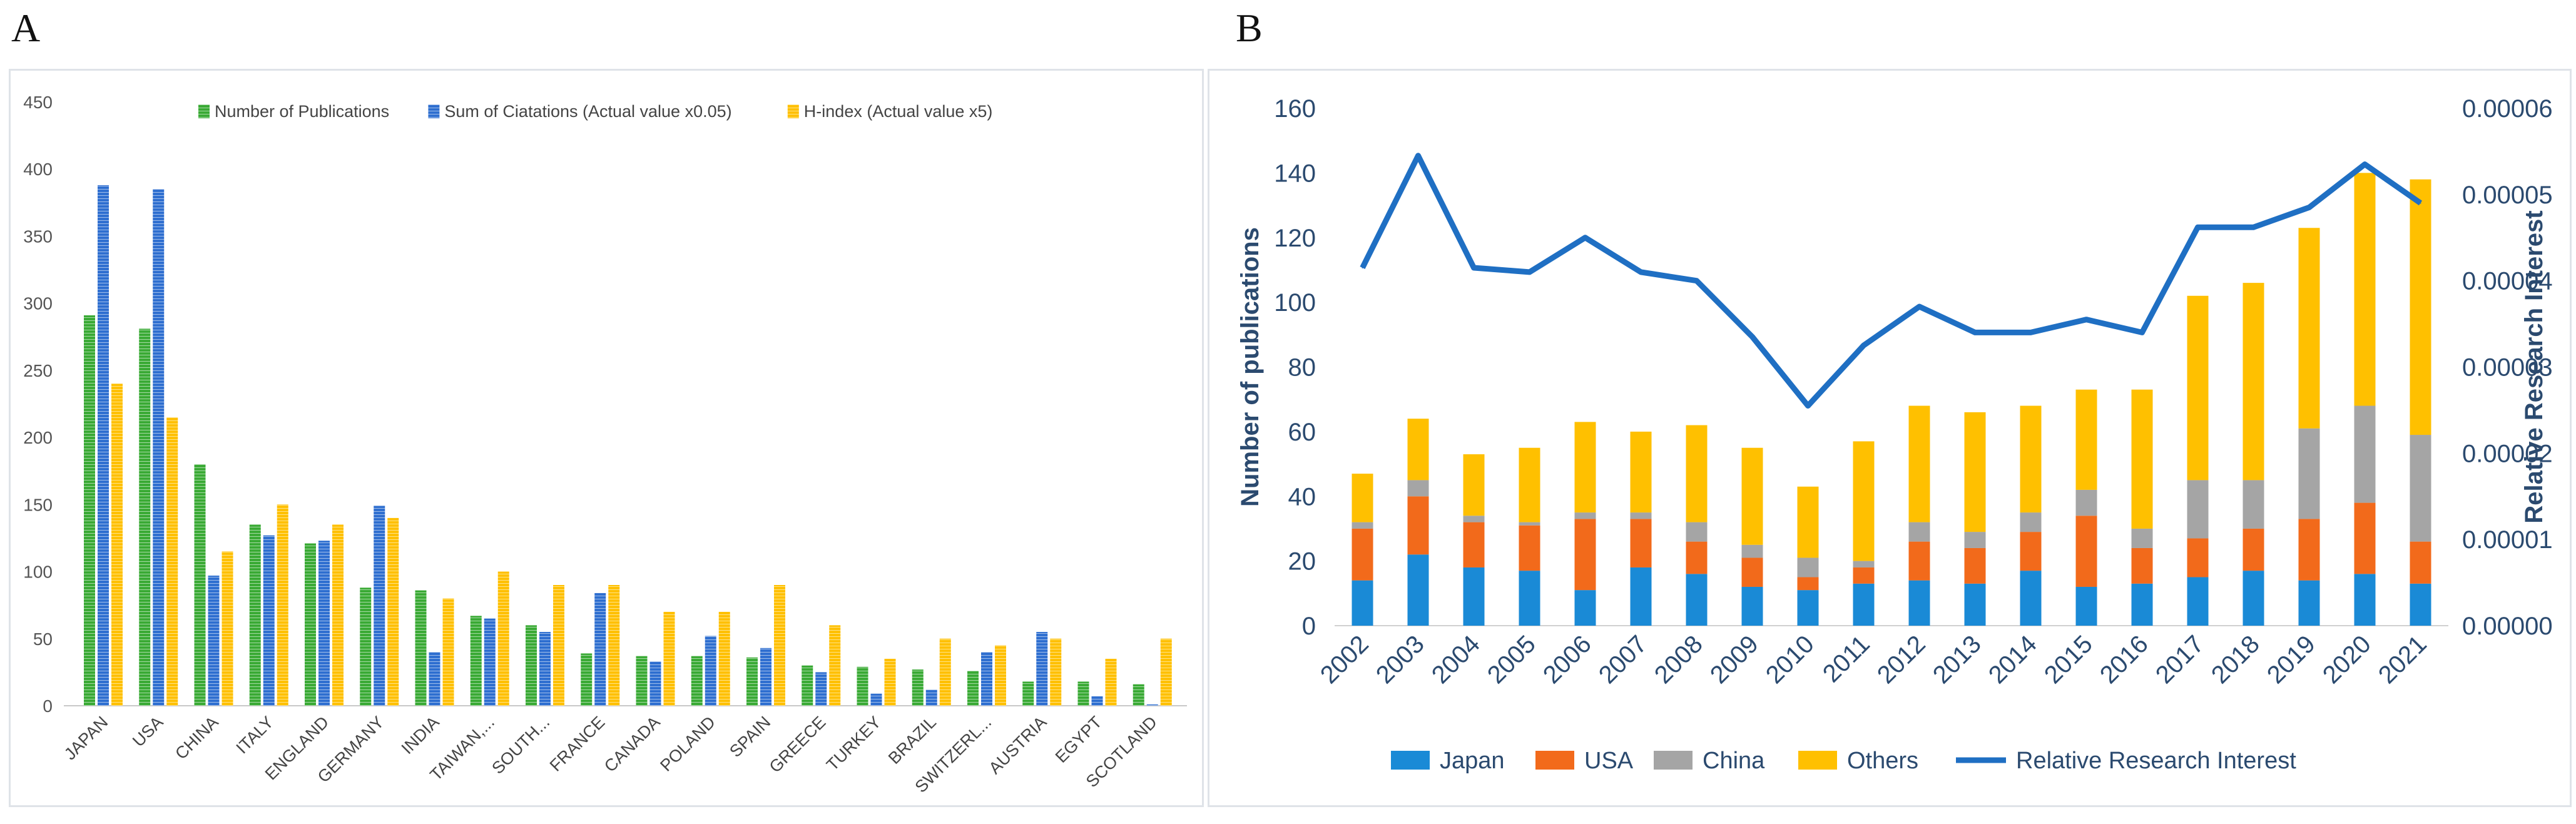 Image resolution: width=2576 pixels, height=824 pixels. What do you see at coordinates (1529, 548) in the screenshot?
I see `bar-usa-2005` at bounding box center [1529, 548].